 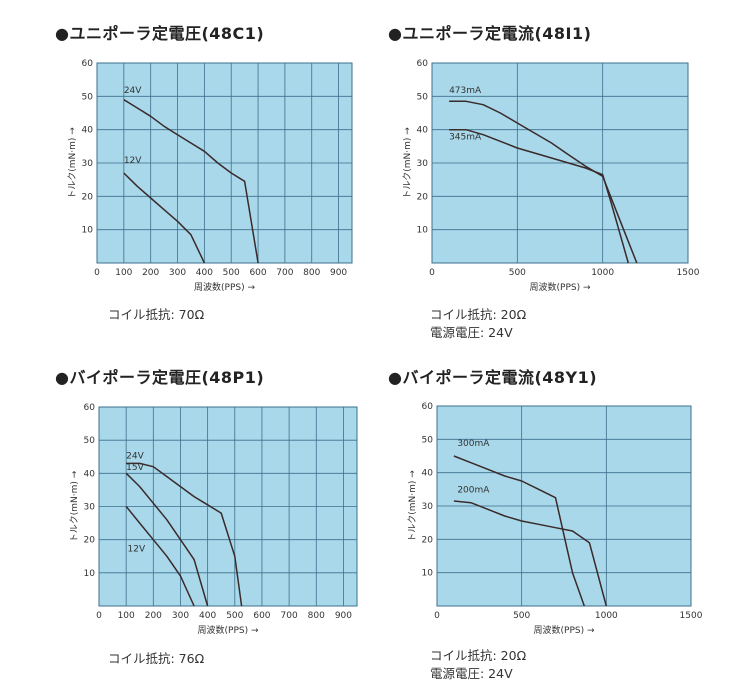 I want to click on chart-title-48c1: ●ユニポーラ定電圧(48C1), so click(x=160, y=33).